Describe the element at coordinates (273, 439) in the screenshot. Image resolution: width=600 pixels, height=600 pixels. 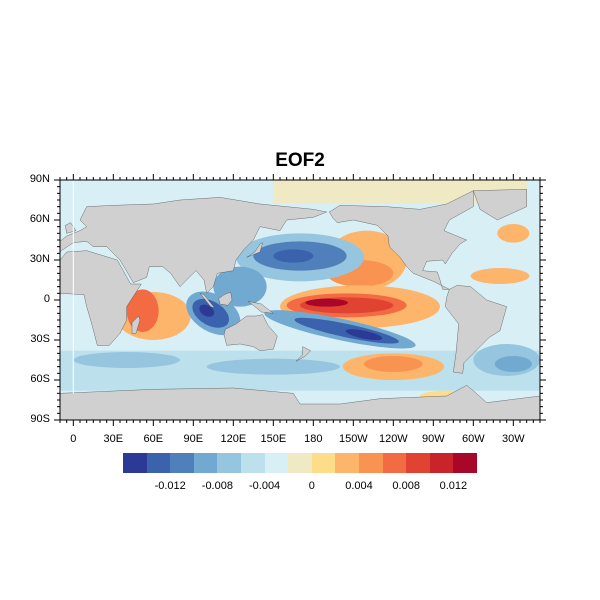
I see `lon-label: 150E` at that location.